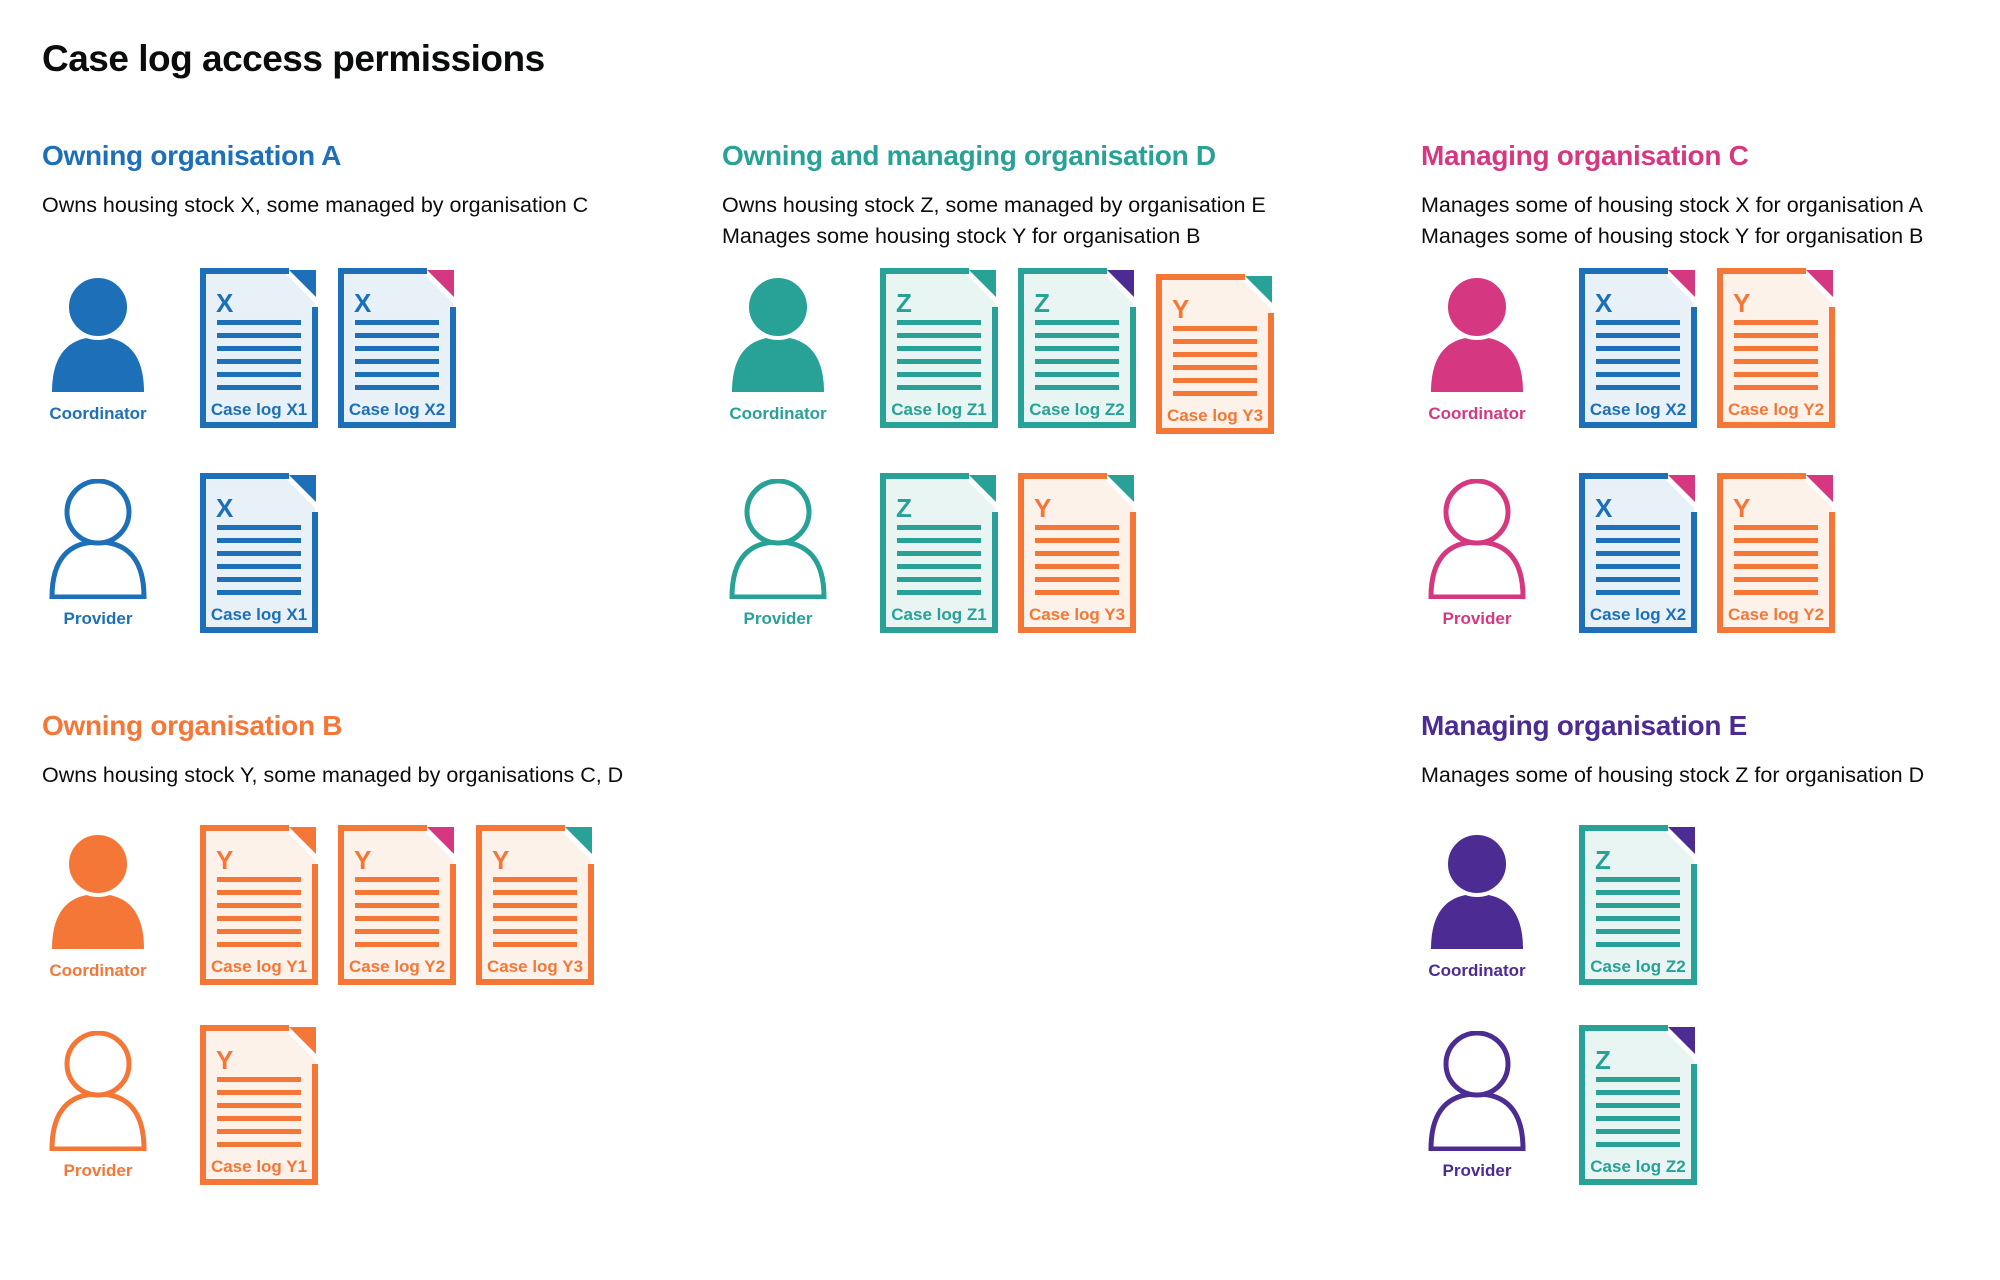  What do you see at coordinates (1559, 905) in the screenshot?
I see `coordinator-row: Coordinator Z Case log Z2` at bounding box center [1559, 905].